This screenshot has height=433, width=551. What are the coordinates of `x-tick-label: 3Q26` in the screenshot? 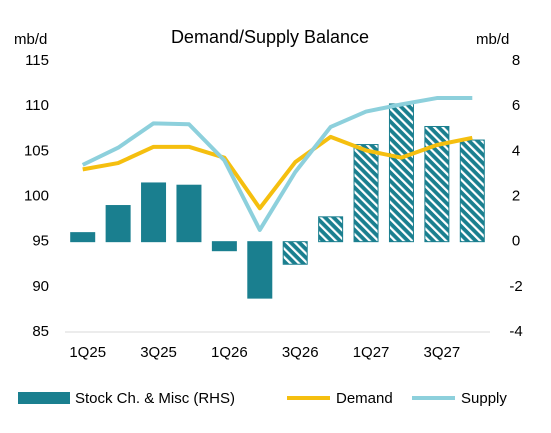 It's located at (300, 352).